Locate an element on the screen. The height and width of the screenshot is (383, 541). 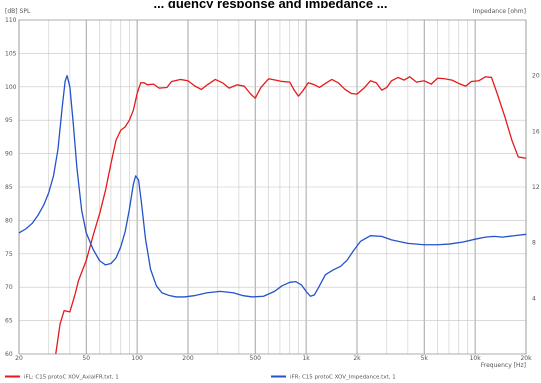
x-tick-label: 20 is located at coordinates (19, 358).